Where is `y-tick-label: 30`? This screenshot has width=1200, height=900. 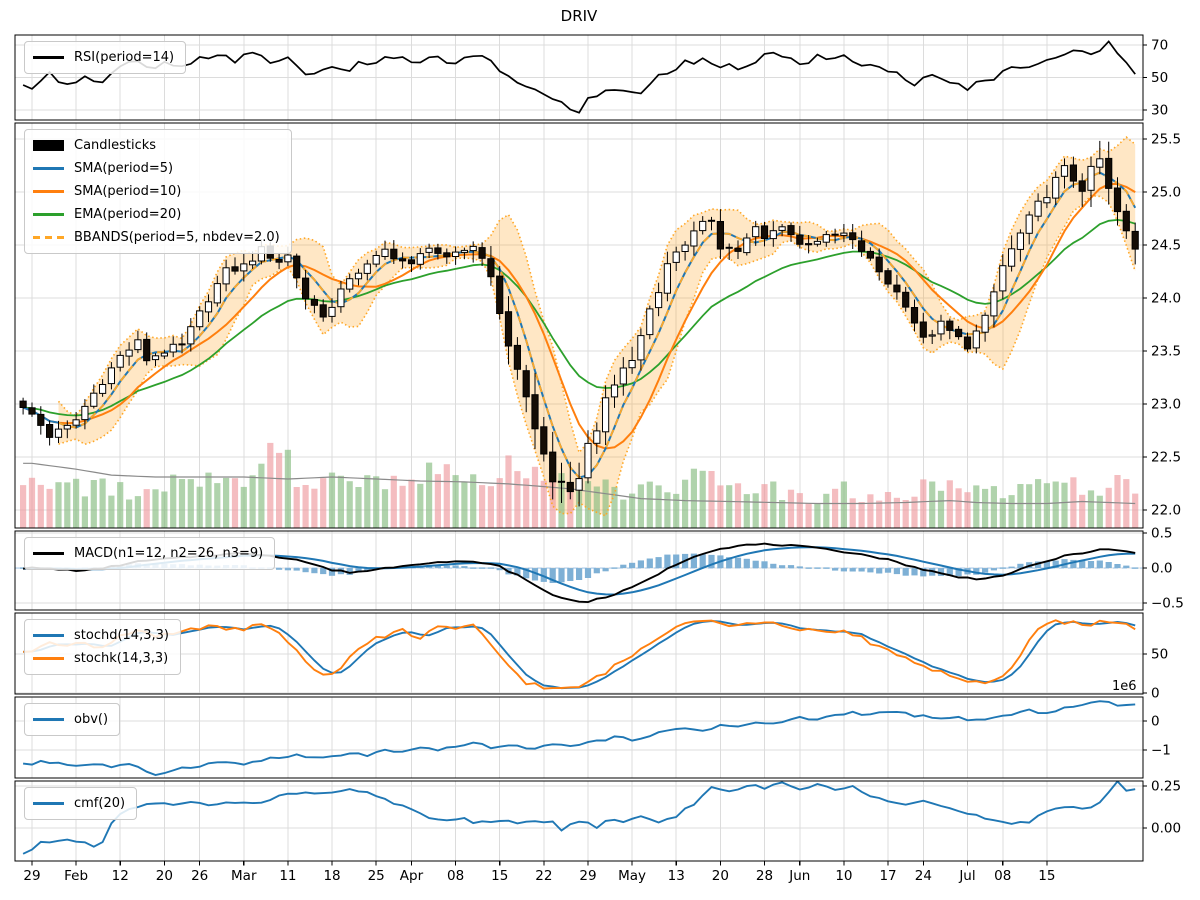
y-tick-label: 30 is located at coordinates (1159, 110).